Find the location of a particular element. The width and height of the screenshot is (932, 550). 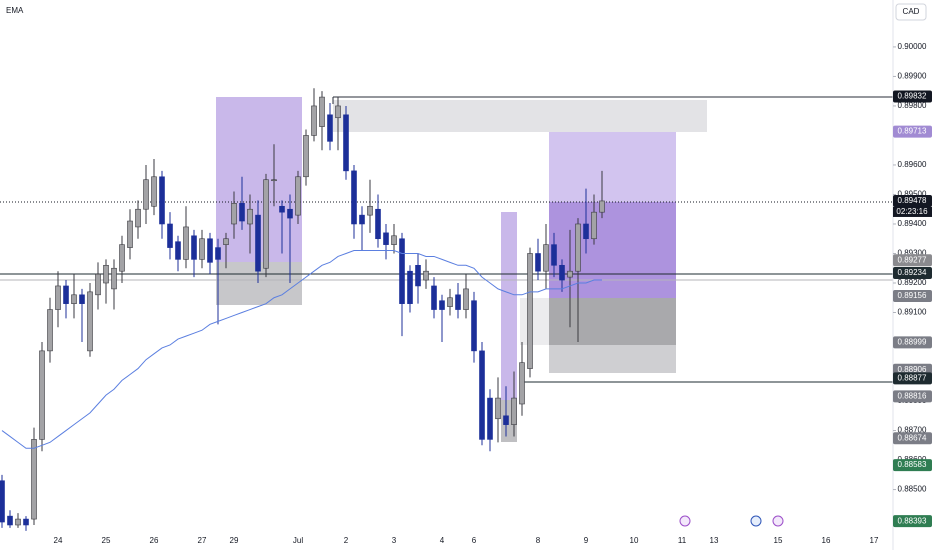

y-tick-label: 0.90000 is located at coordinates (912, 46).